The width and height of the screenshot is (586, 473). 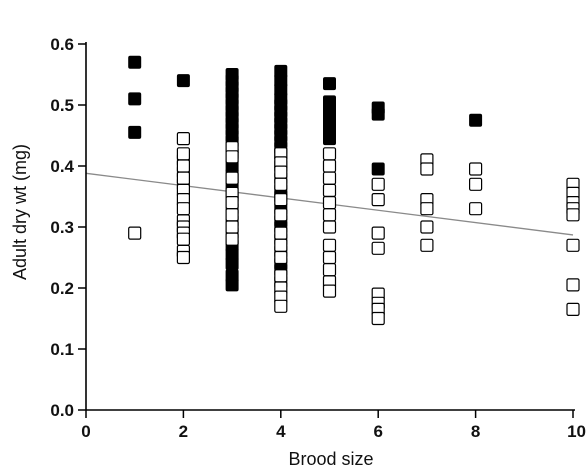 I want to click on y-tick-label: 0.2, so click(x=62, y=288).